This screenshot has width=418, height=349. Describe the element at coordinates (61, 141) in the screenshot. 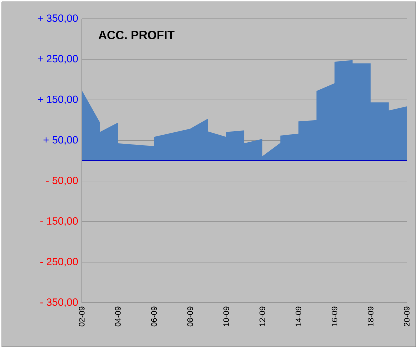

I see `y-tick-label: + 50,00` at that location.